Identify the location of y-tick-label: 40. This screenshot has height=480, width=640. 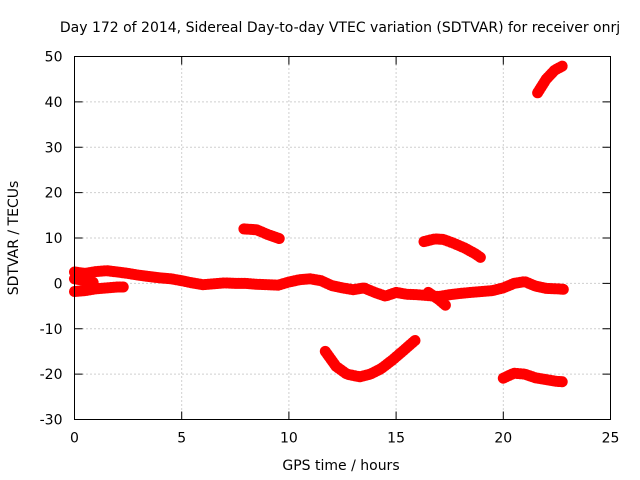
(54, 103).